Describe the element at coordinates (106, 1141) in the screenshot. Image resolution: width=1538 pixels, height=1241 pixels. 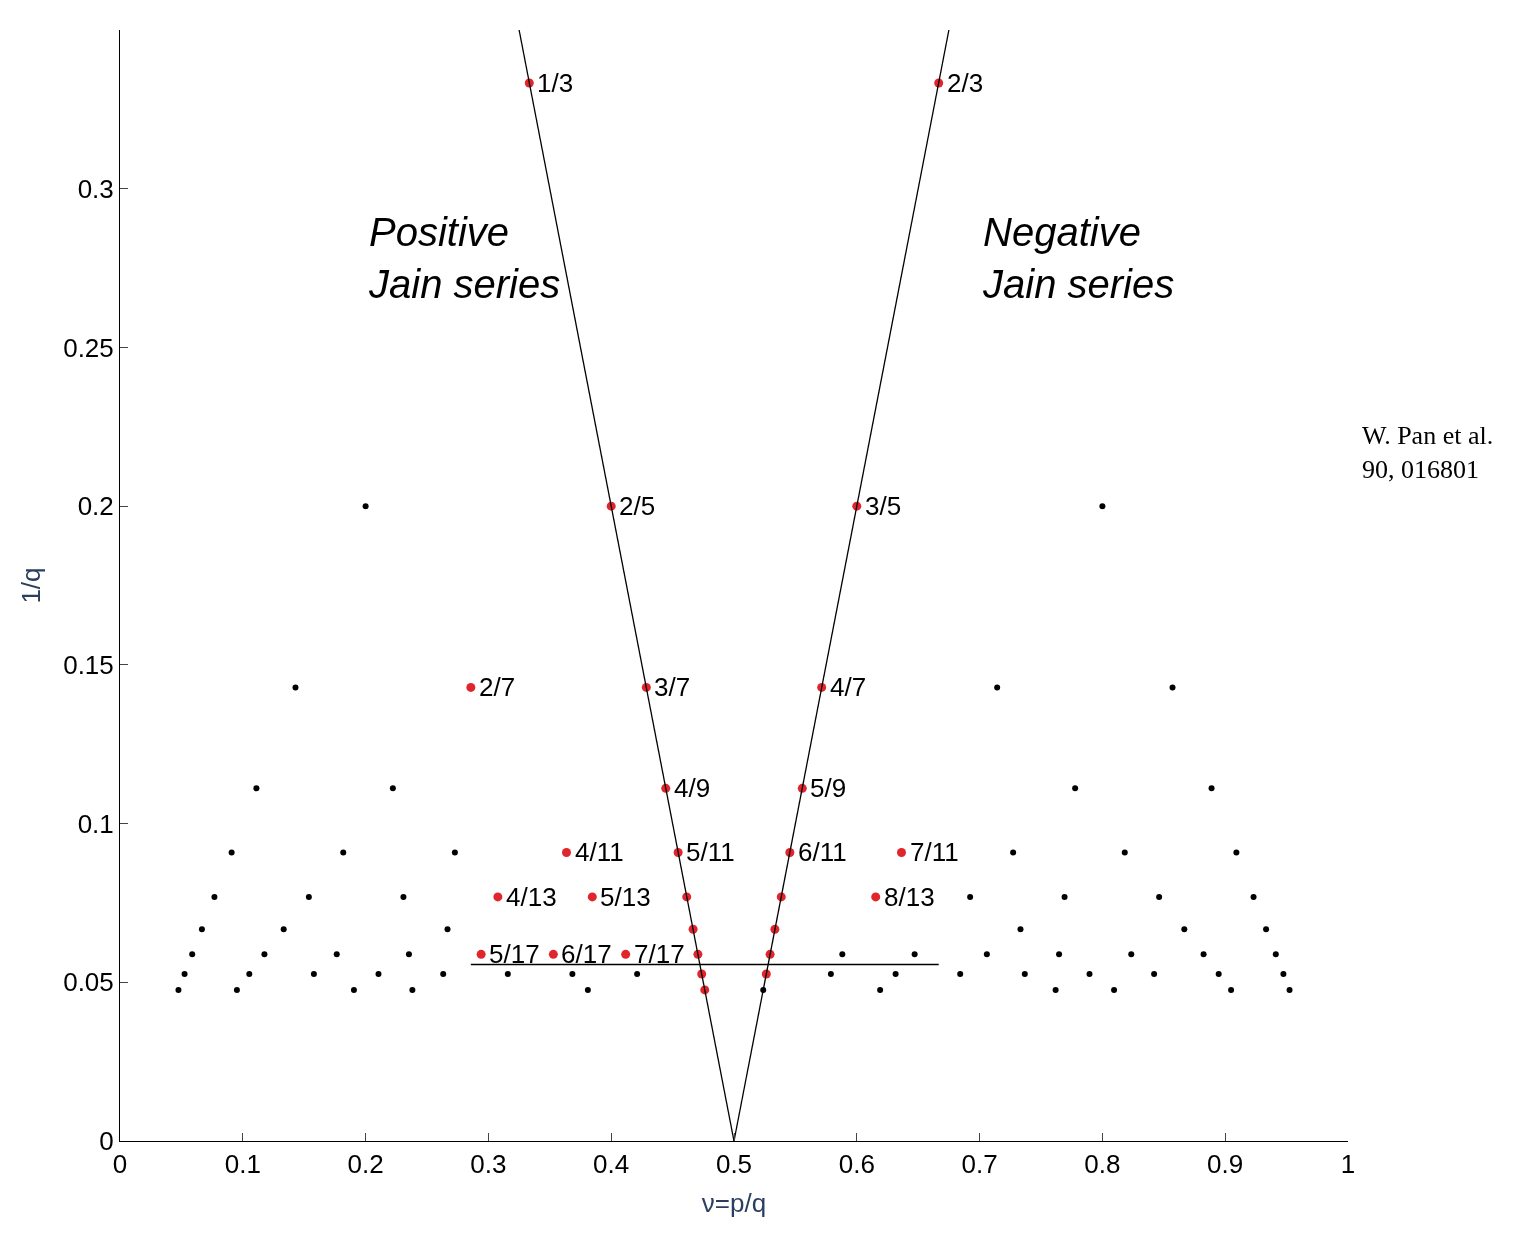
I see `y-tick-label: 0` at that location.